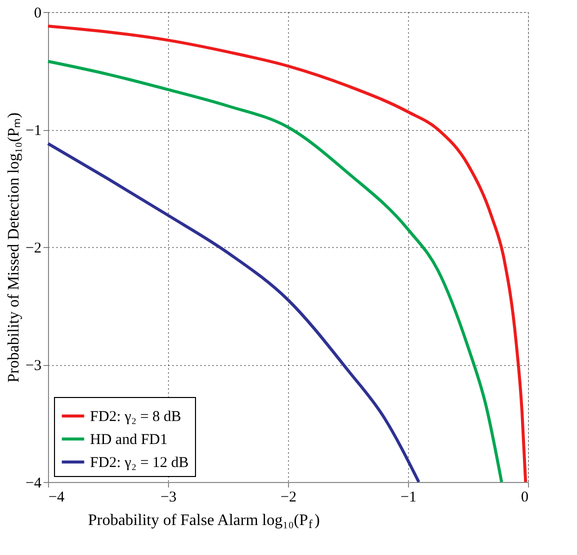  I want to click on y-tick-label: −3, so click(34, 366).